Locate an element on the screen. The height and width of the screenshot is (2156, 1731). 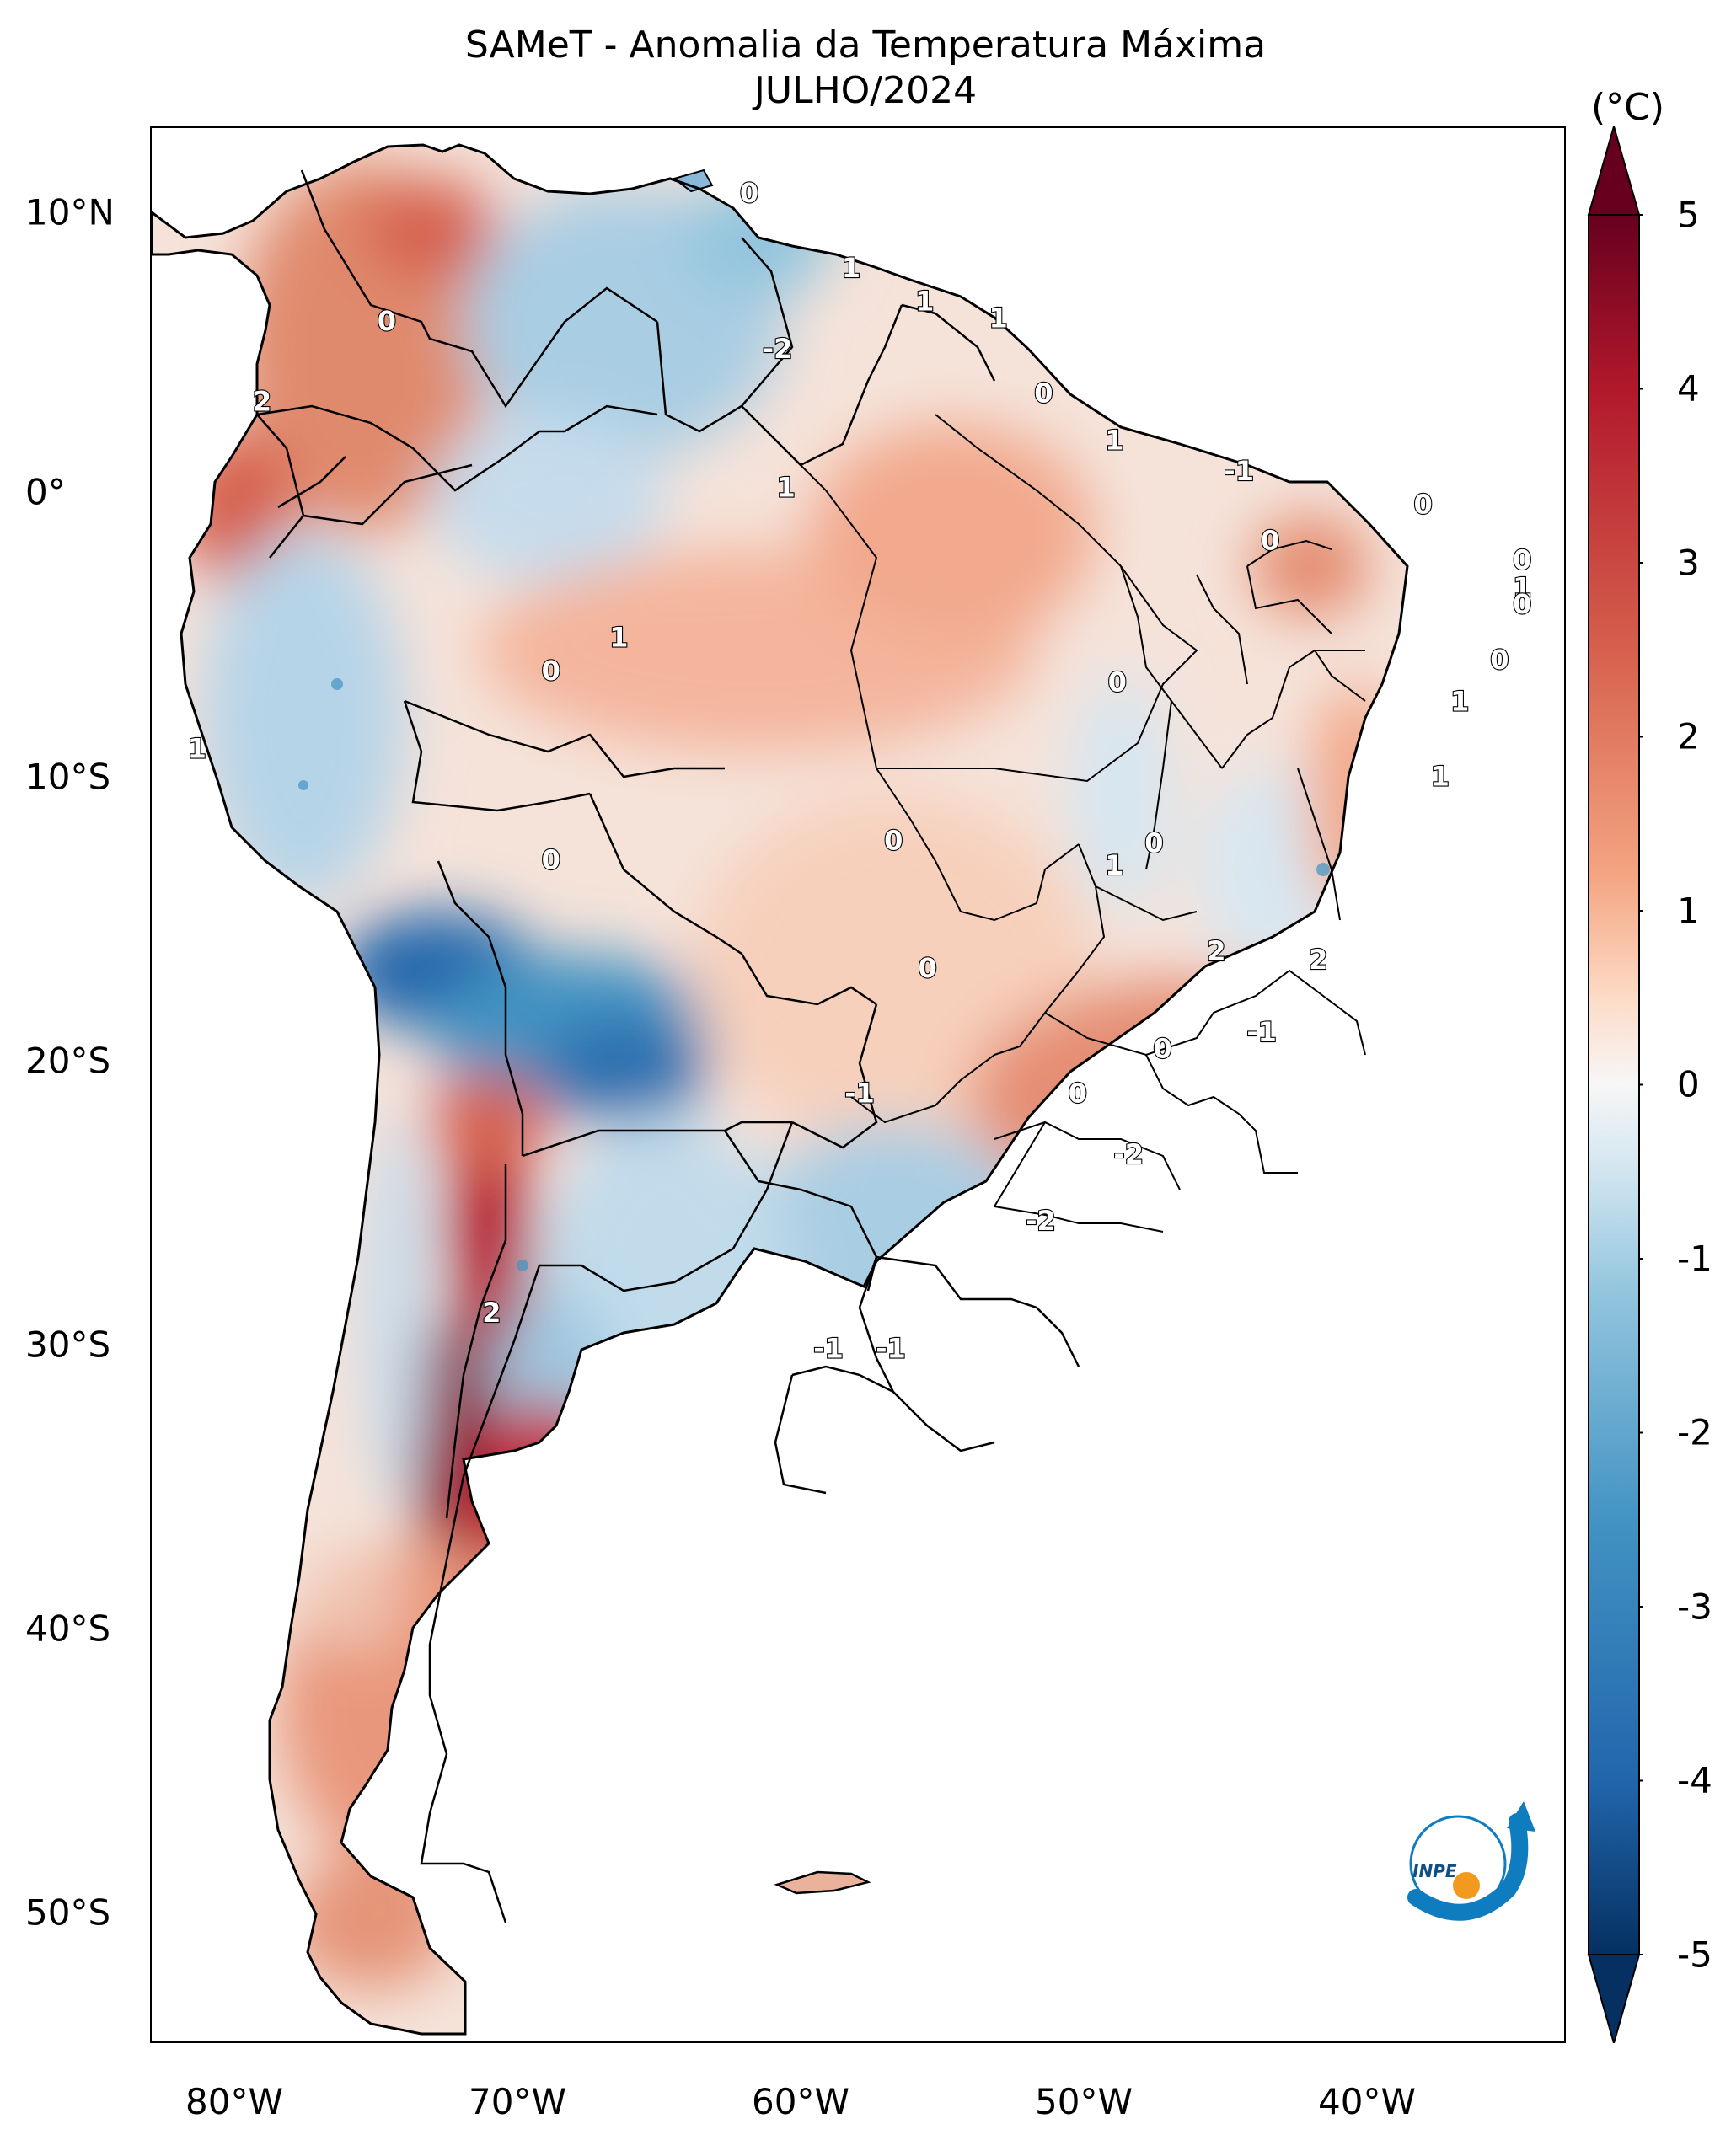
colorbar-min-arrow-icon is located at coordinates (1614, 1998).